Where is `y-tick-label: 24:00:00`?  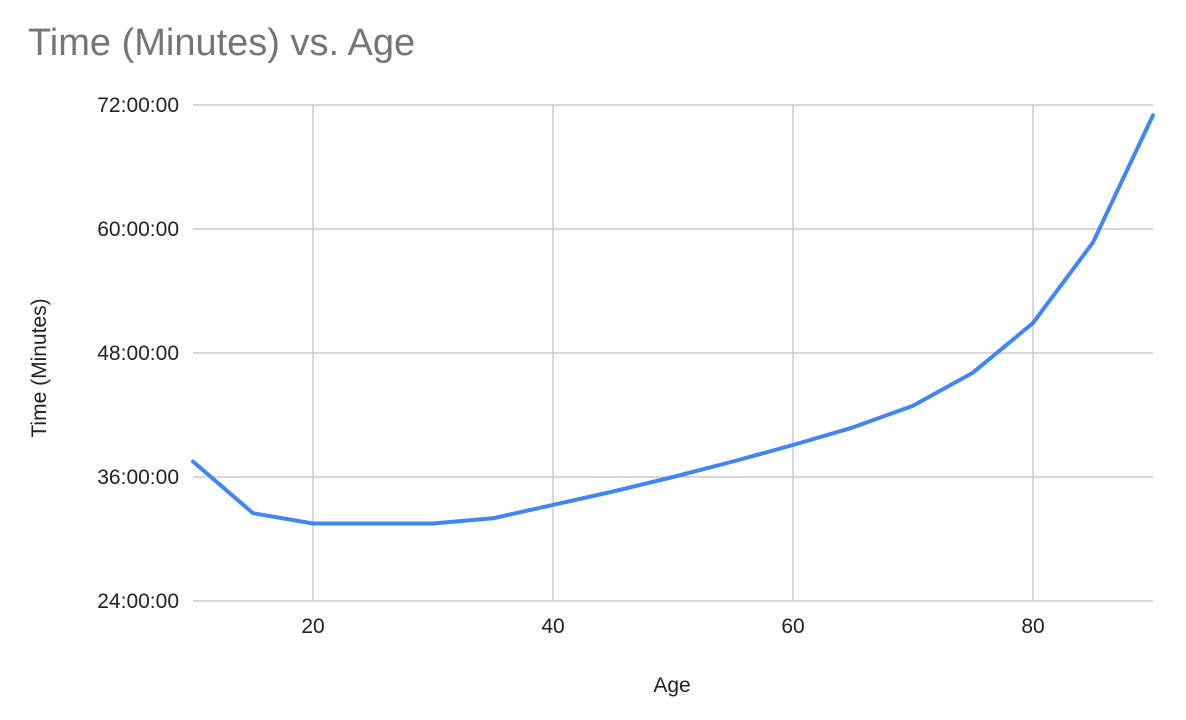
y-tick-label: 24:00:00 is located at coordinates (138, 601).